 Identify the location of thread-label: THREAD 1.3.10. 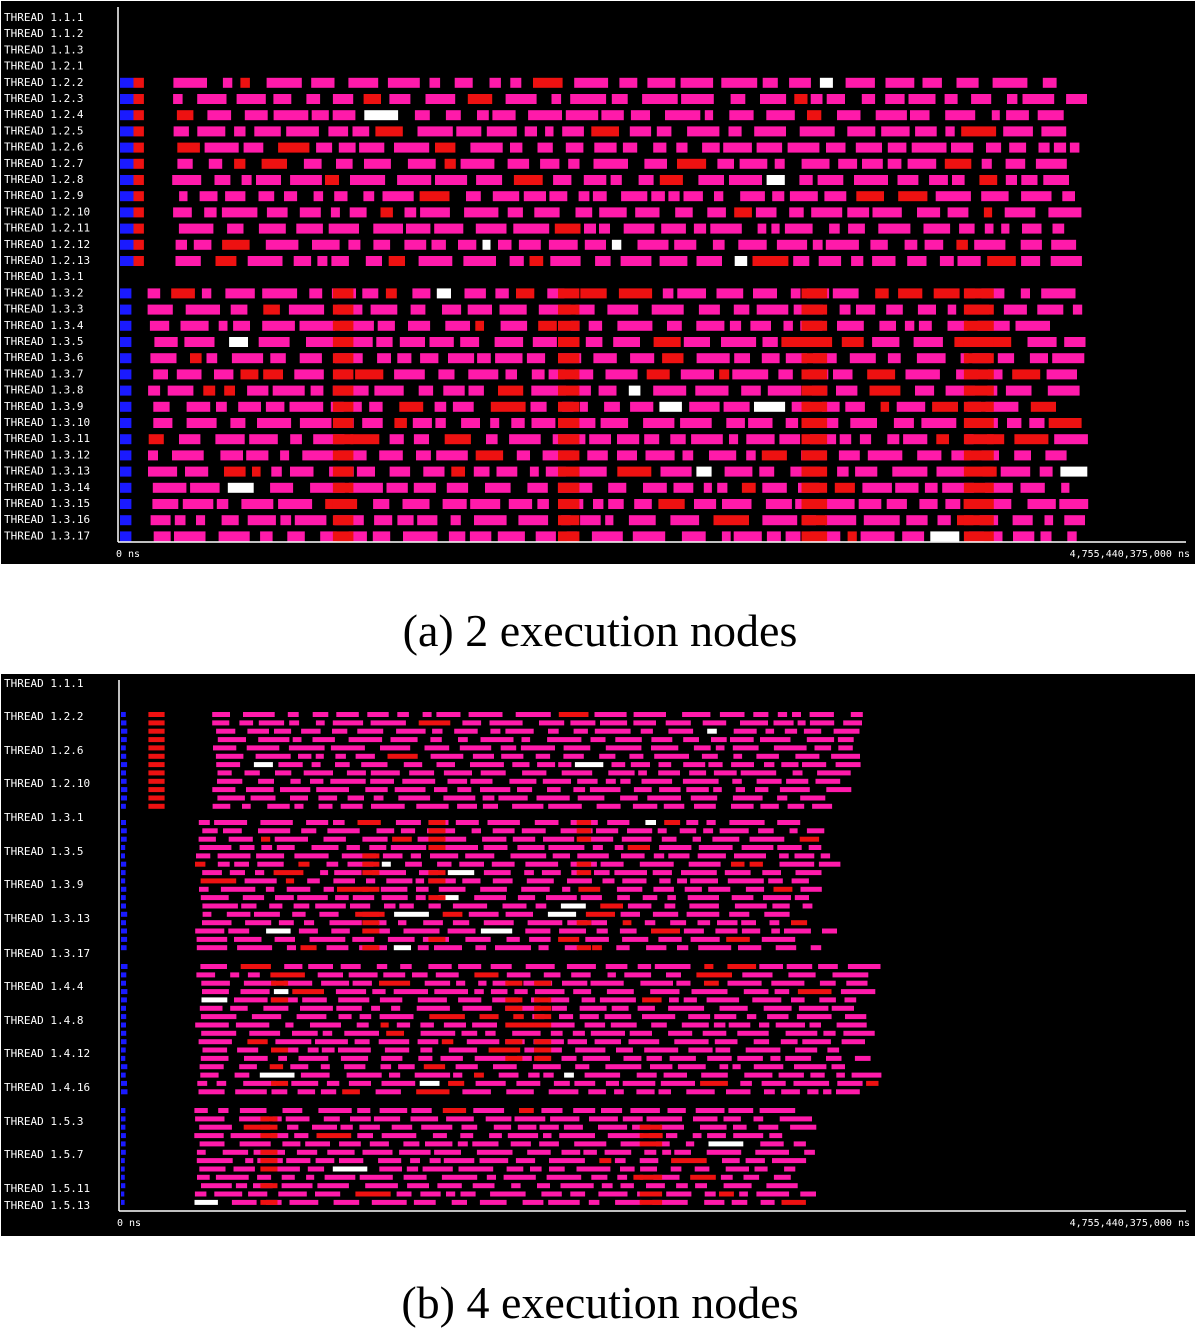
(47, 422).